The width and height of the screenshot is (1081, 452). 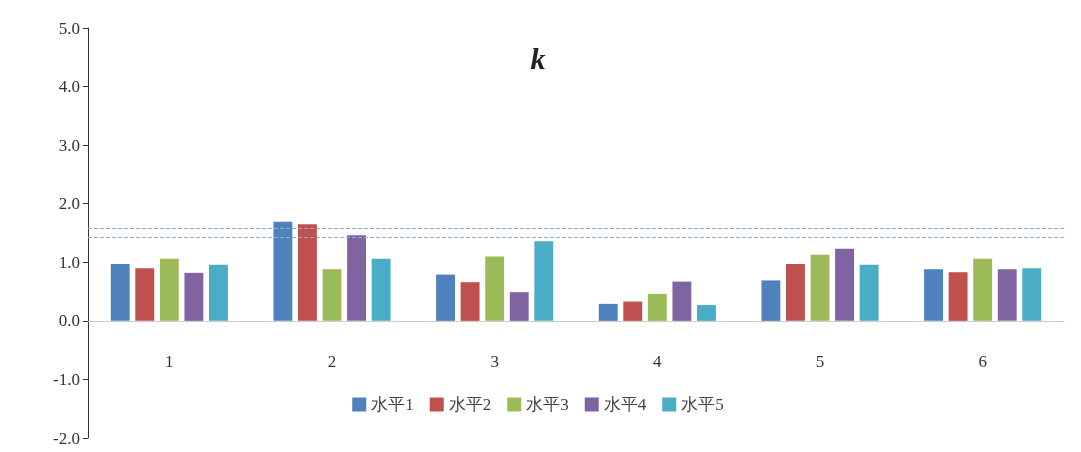 What do you see at coordinates (658, 361) in the screenshot?
I see `x-tick-label: 4` at bounding box center [658, 361].